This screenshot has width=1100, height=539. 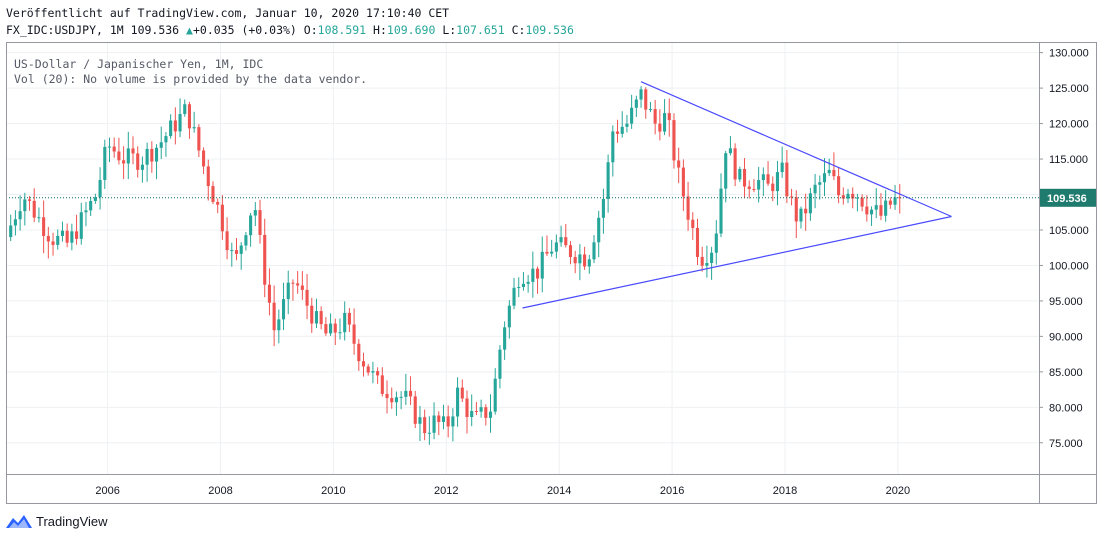 What do you see at coordinates (65, 30) in the screenshot?
I see `symbol-label: FX_IDC:USDJPY, 1M` at bounding box center [65, 30].